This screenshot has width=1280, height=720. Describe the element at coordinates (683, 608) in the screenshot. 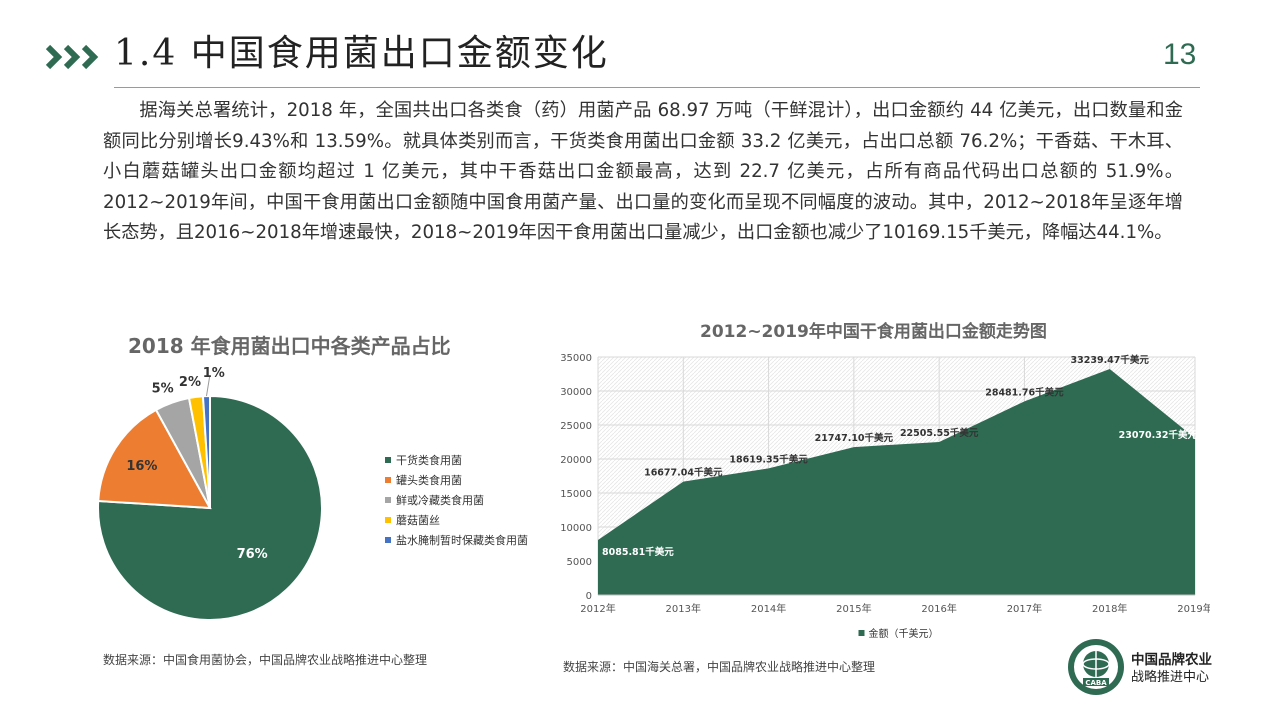

I see `x-tick-label: 2013年` at that location.